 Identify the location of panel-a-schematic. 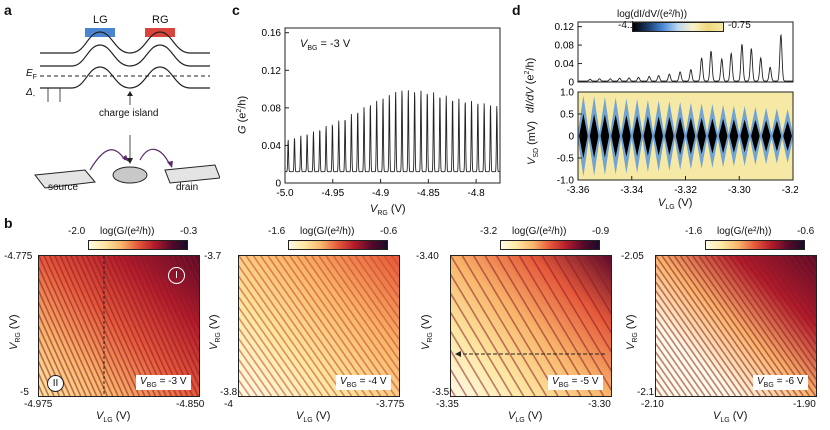
(127, 108).